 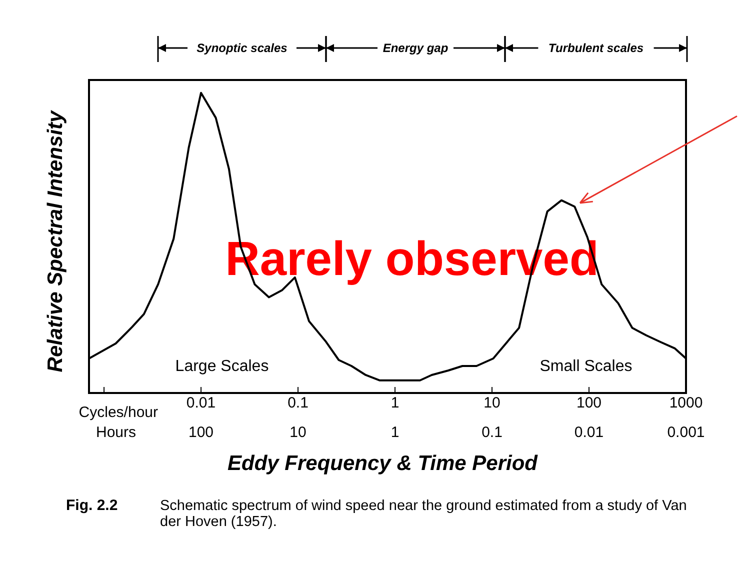 What do you see at coordinates (586, 366) in the screenshot?
I see `annotation: Small Scales` at bounding box center [586, 366].